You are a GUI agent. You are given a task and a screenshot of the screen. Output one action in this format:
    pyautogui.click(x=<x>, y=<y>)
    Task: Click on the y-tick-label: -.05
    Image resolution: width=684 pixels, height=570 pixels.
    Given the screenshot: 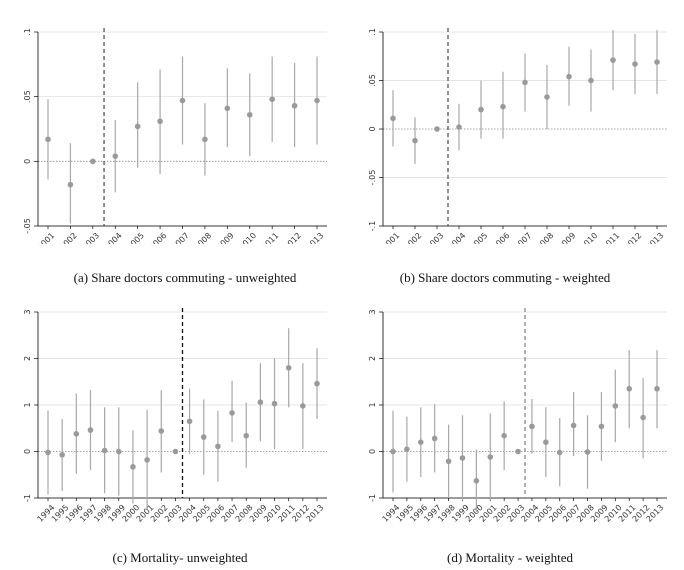 What is the action you would take?
    pyautogui.click(x=372, y=178)
    